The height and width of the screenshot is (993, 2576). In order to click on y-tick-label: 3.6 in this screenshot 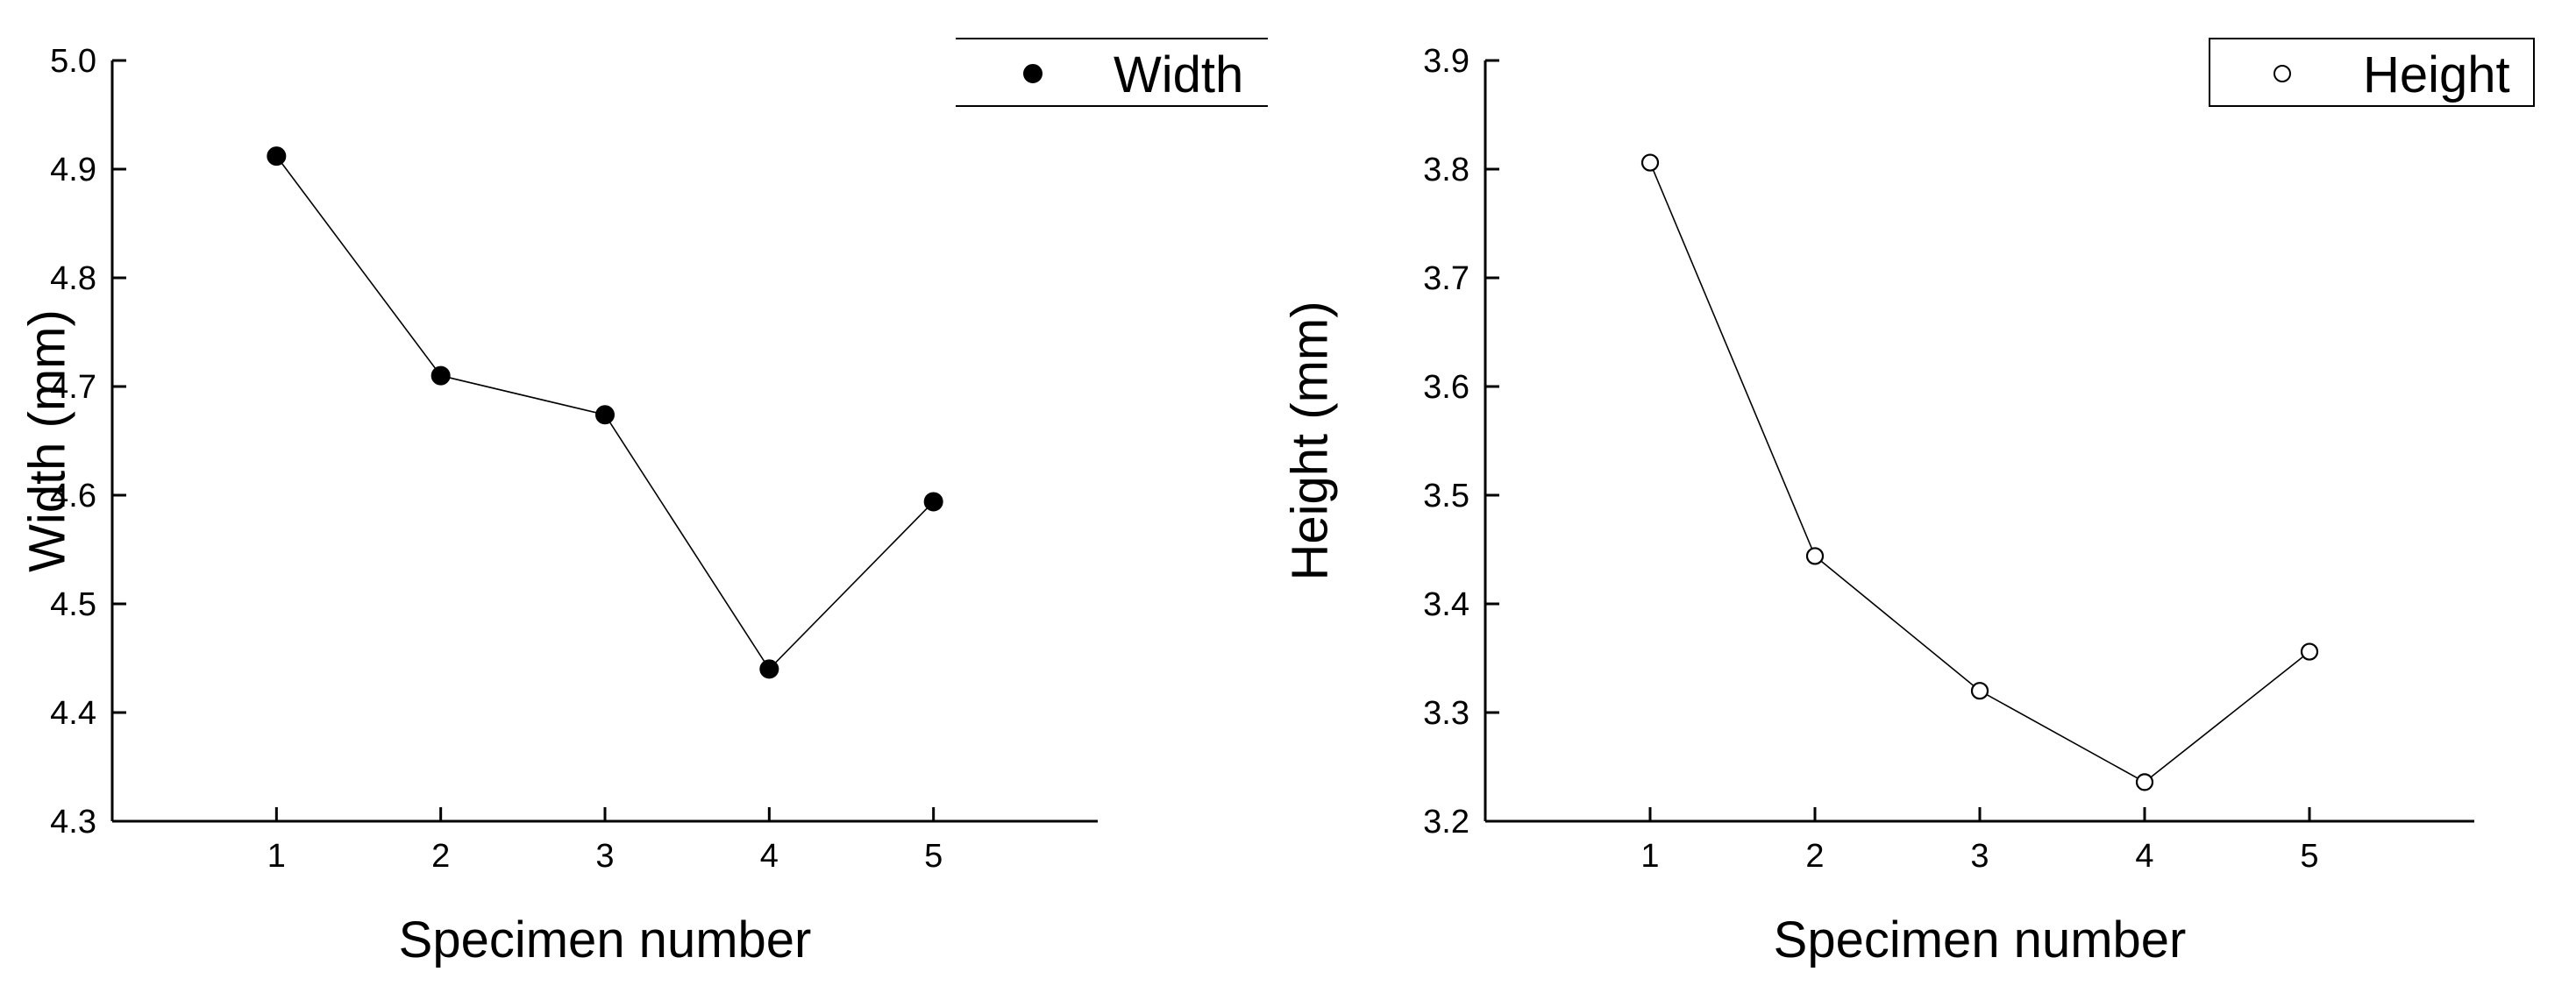, I will do `click(1446, 387)`.